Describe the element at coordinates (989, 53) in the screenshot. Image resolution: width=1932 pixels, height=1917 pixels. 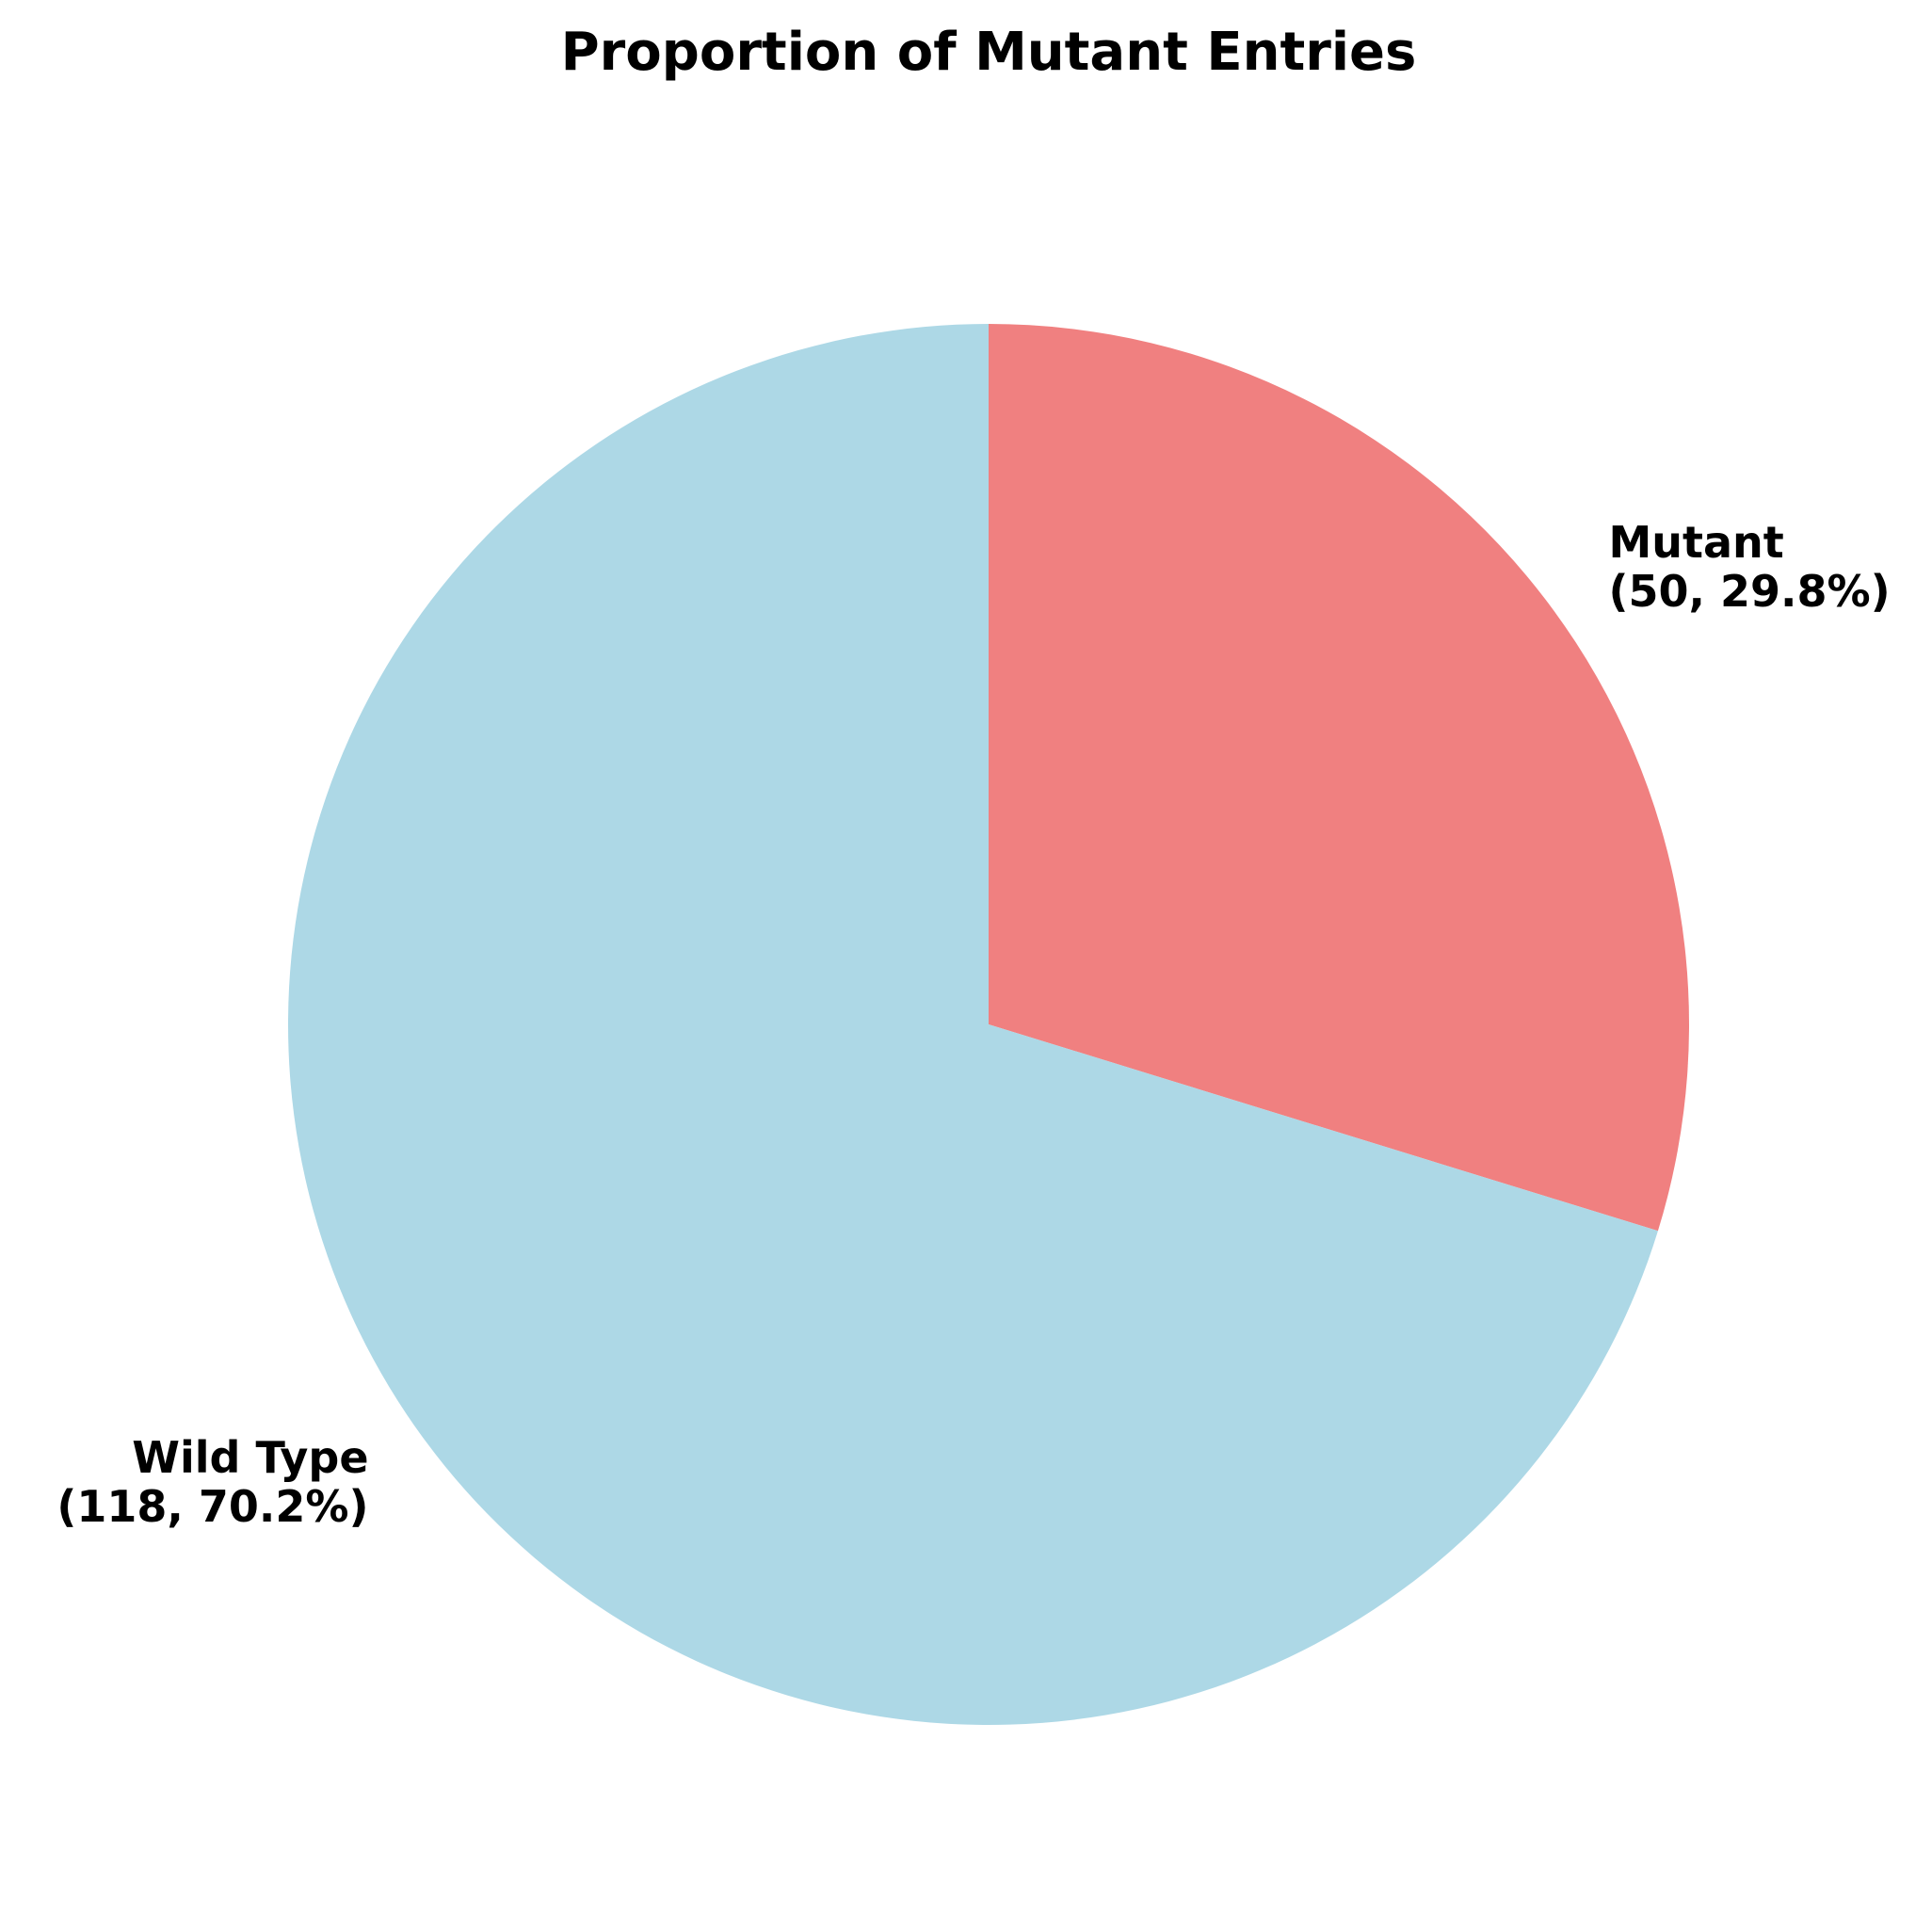
I see `chart-title: Proportion of Mutant Entries` at that location.